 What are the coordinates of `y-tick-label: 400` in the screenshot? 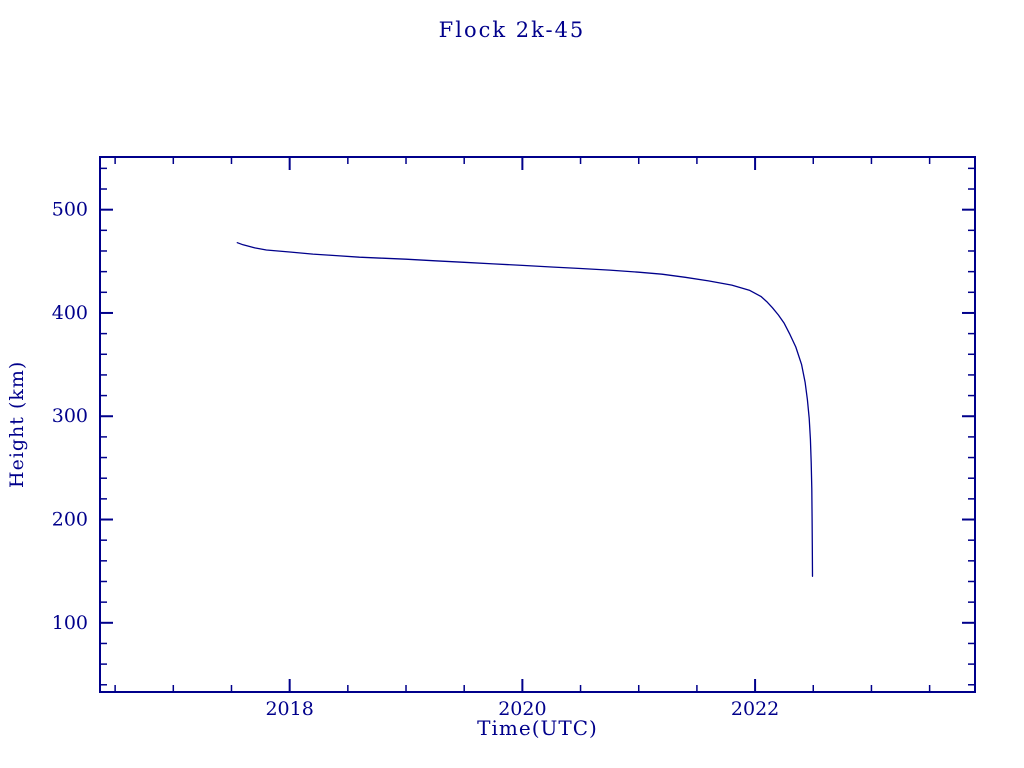 It's located at (70, 313).